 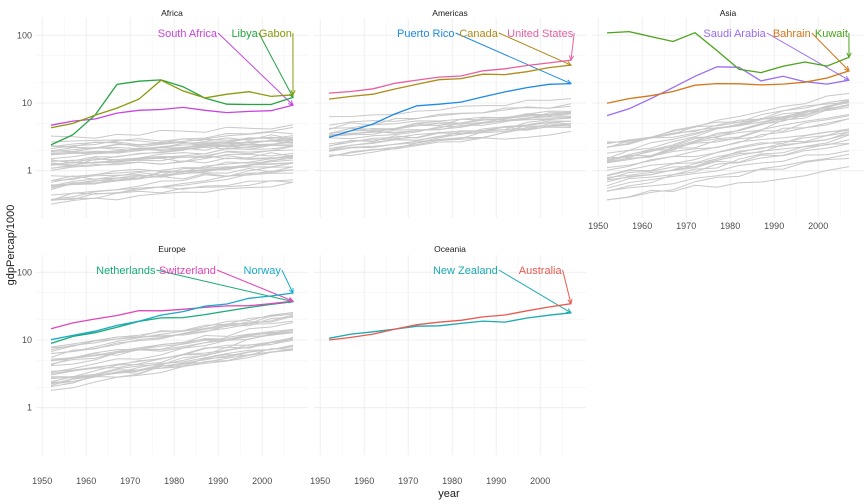 I want to click on series-australia: Australia, so click(x=450, y=303).